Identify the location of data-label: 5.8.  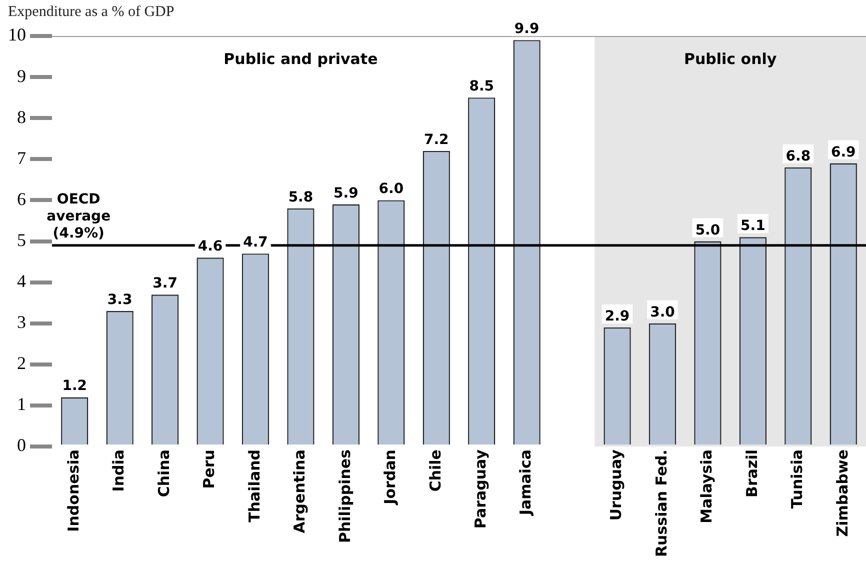
(301, 197).